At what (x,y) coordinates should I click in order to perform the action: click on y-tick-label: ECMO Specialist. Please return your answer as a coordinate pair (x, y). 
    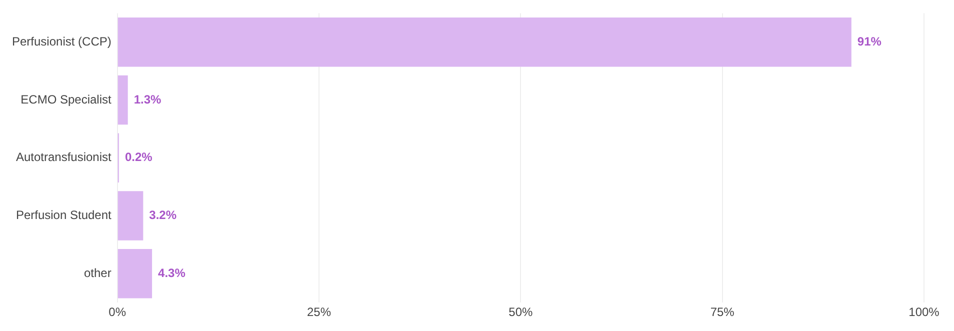
    Looking at the image, I should click on (66, 99).